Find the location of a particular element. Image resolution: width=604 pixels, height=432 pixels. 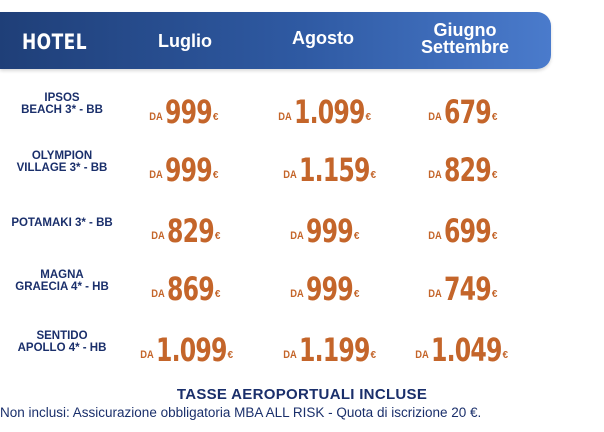

header-giugno-settembre-text: Giugno Settembre is located at coordinates (465, 38).